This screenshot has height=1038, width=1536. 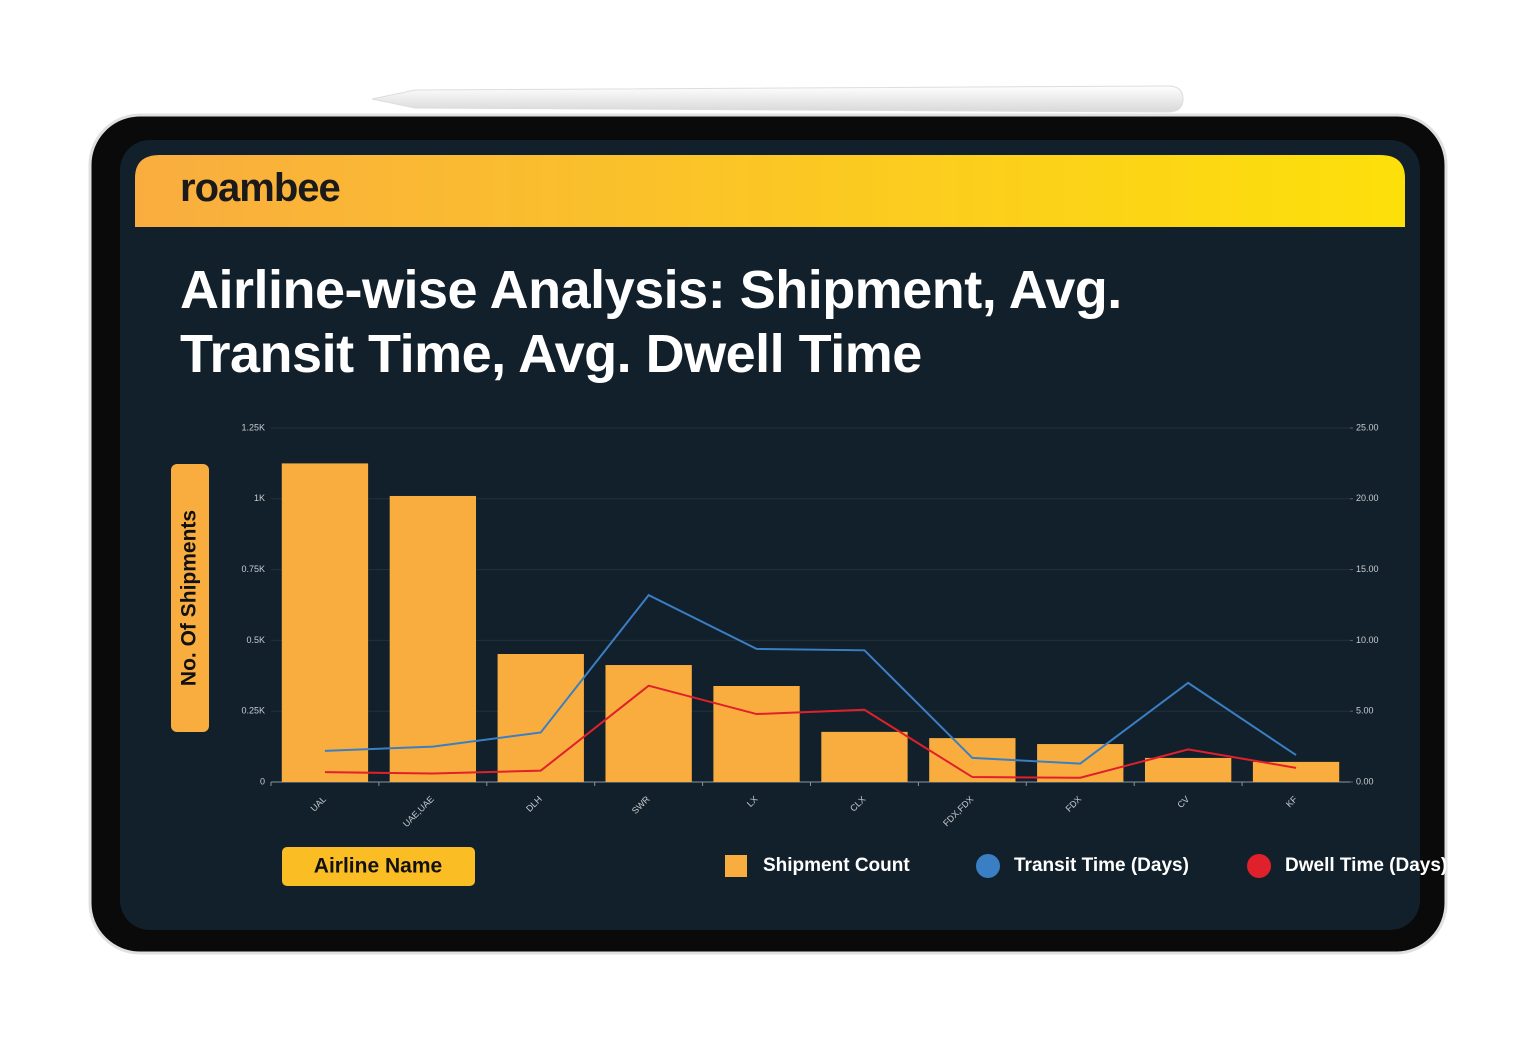 I want to click on x-label-pill, so click(x=378, y=866).